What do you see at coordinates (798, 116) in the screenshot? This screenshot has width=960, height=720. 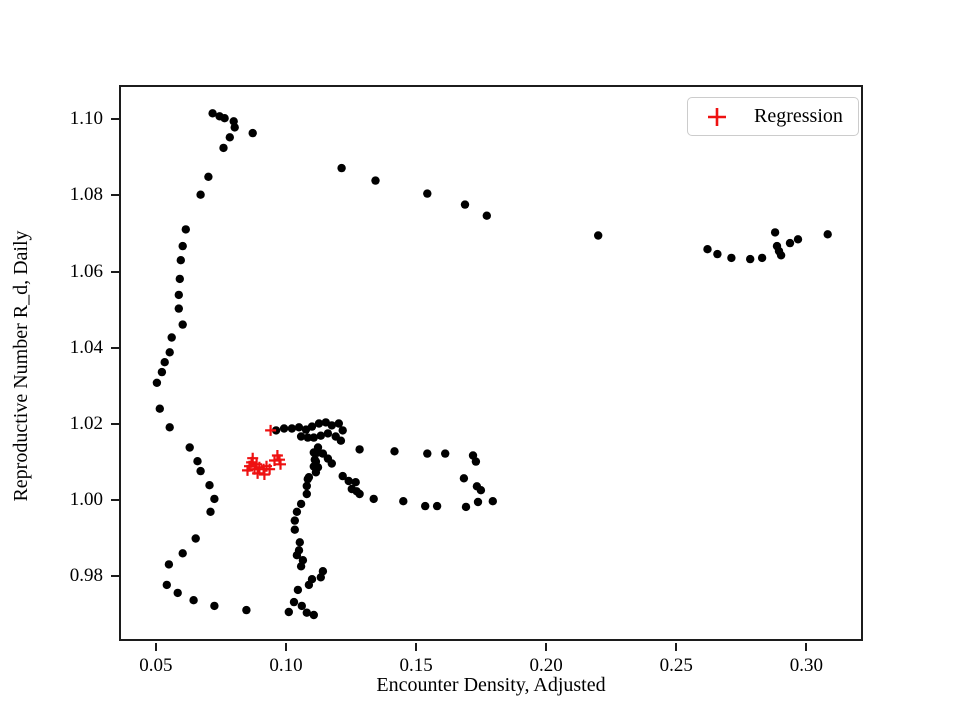 I see `legend-label-regression: Regression` at bounding box center [798, 116].